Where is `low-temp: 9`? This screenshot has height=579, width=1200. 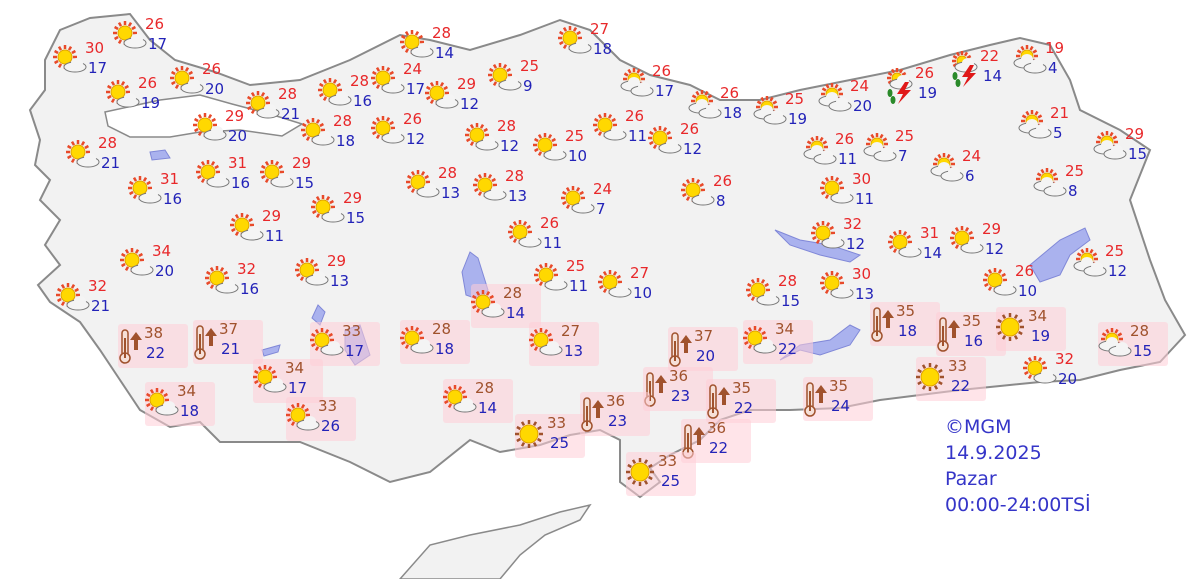 low-temp: 9 is located at coordinates (528, 86).